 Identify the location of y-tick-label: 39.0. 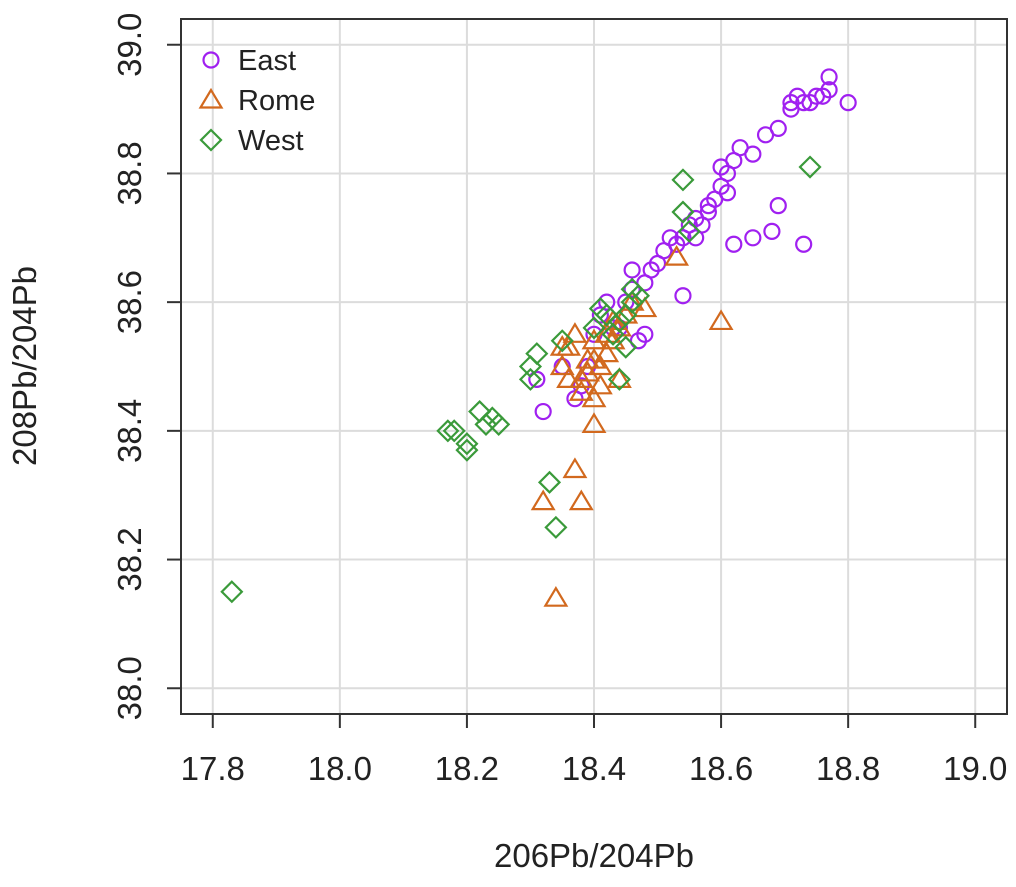
(129, 45).